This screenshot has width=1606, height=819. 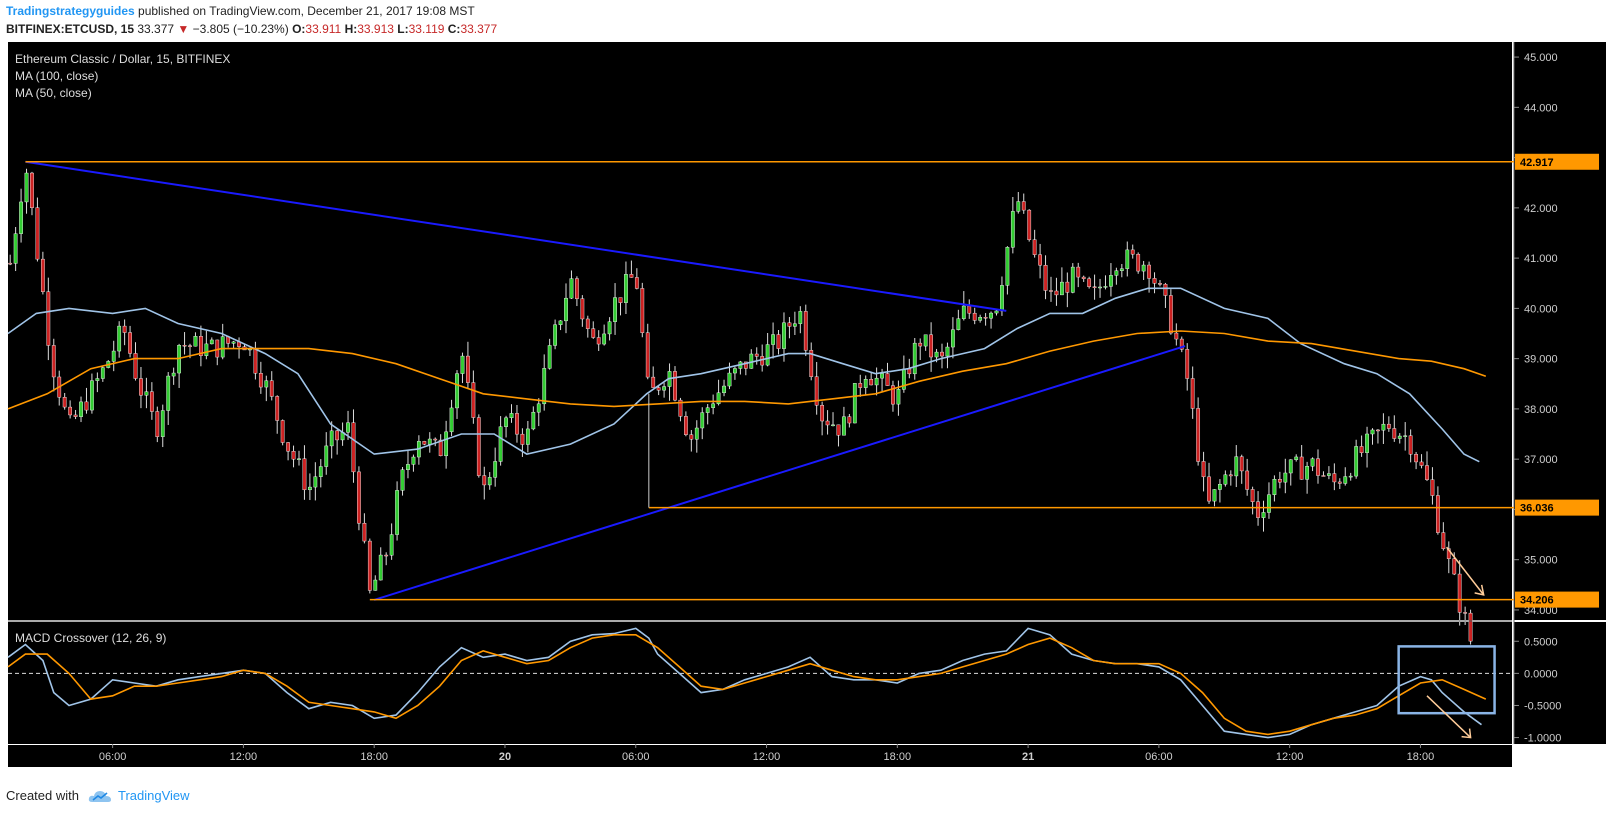 I want to click on macd-tick-label: -0.5000, so click(x=1542, y=706).